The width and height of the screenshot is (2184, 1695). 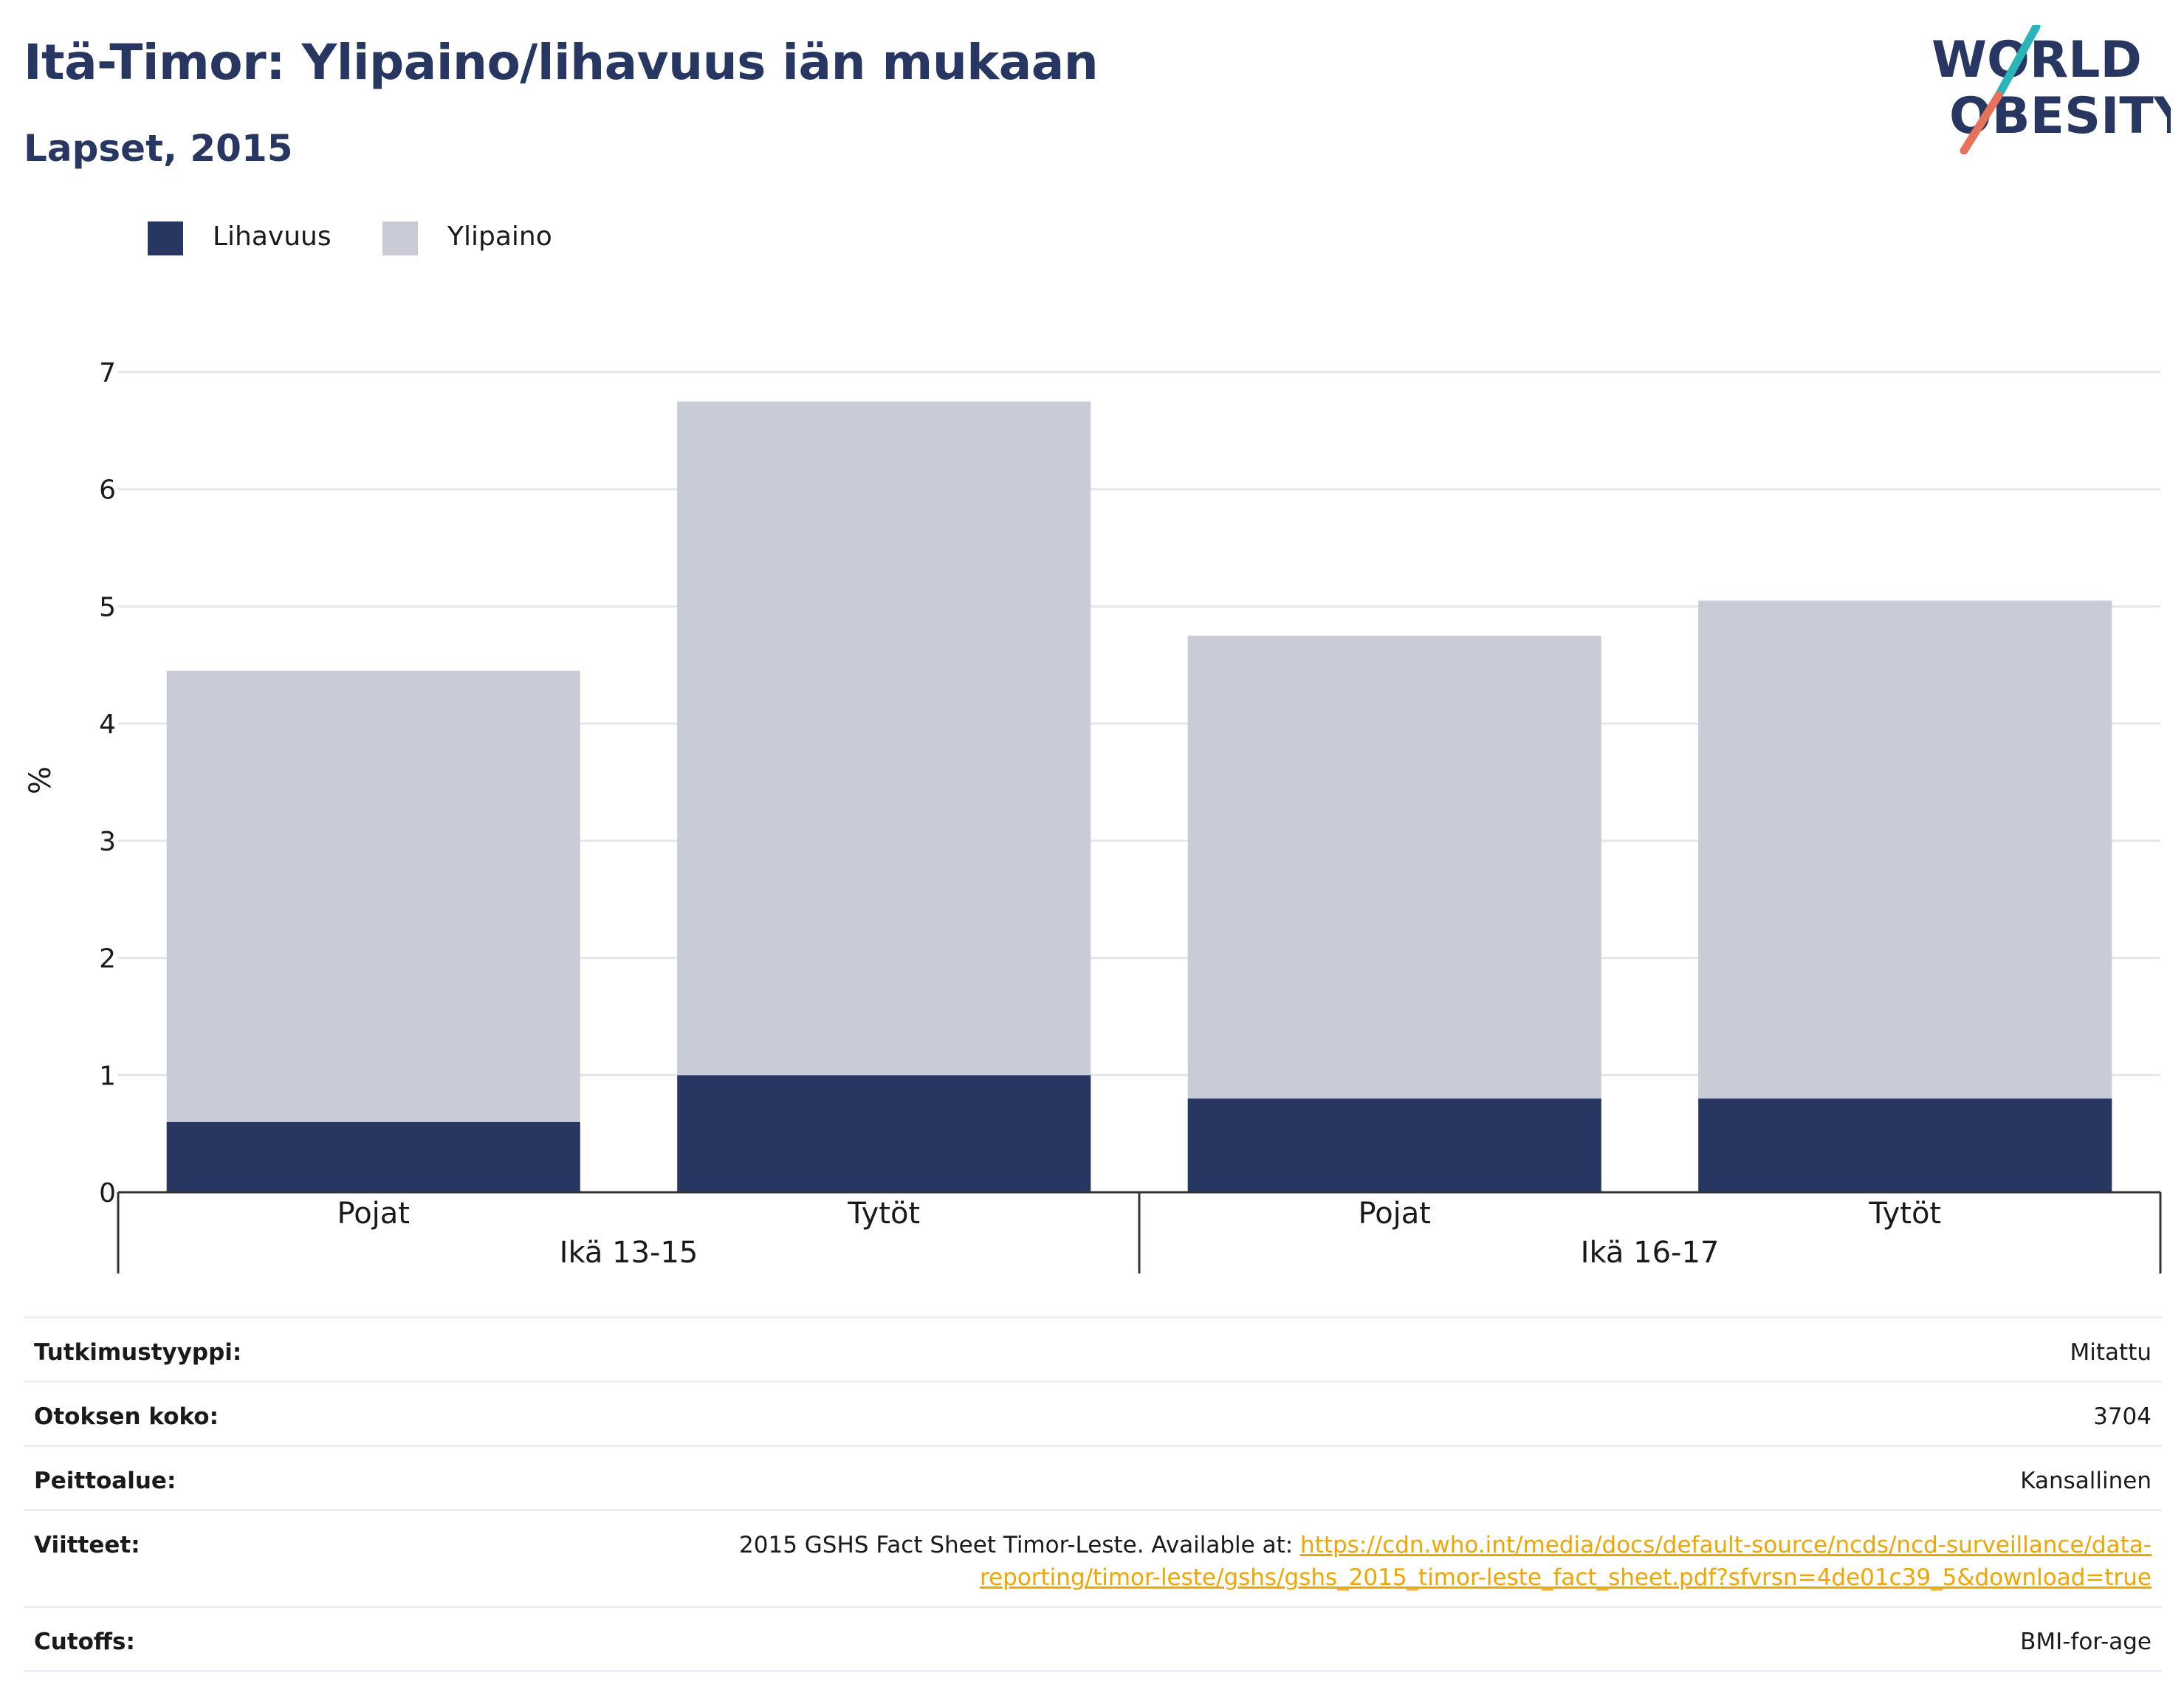 What do you see at coordinates (1240, 1349) in the screenshot?
I see `study-type-value: Mitattu` at bounding box center [1240, 1349].